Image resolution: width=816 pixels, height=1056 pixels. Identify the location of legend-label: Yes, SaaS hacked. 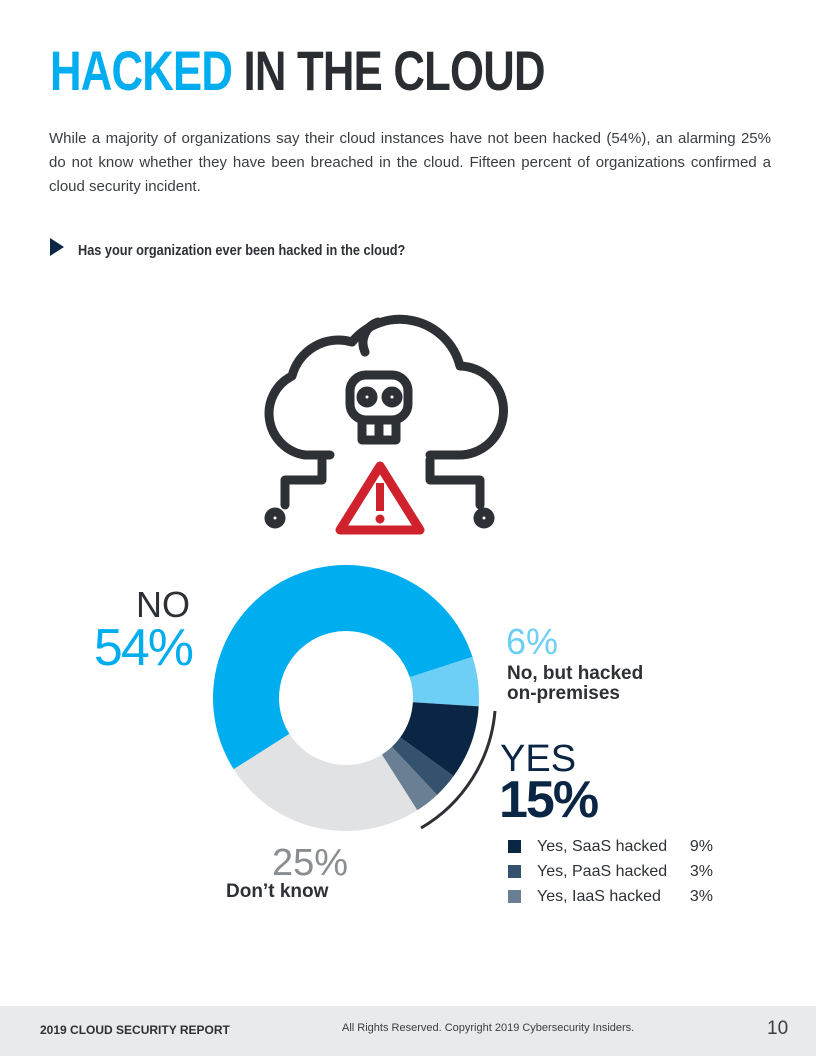
(602, 846).